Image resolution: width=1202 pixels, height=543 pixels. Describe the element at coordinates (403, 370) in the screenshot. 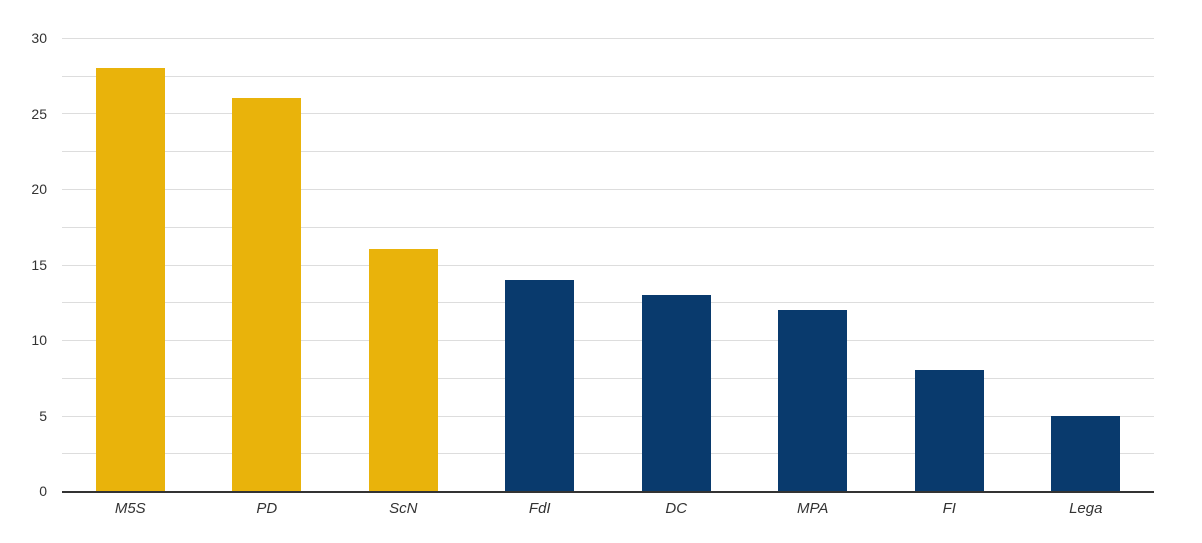

I see `bar-scn` at that location.